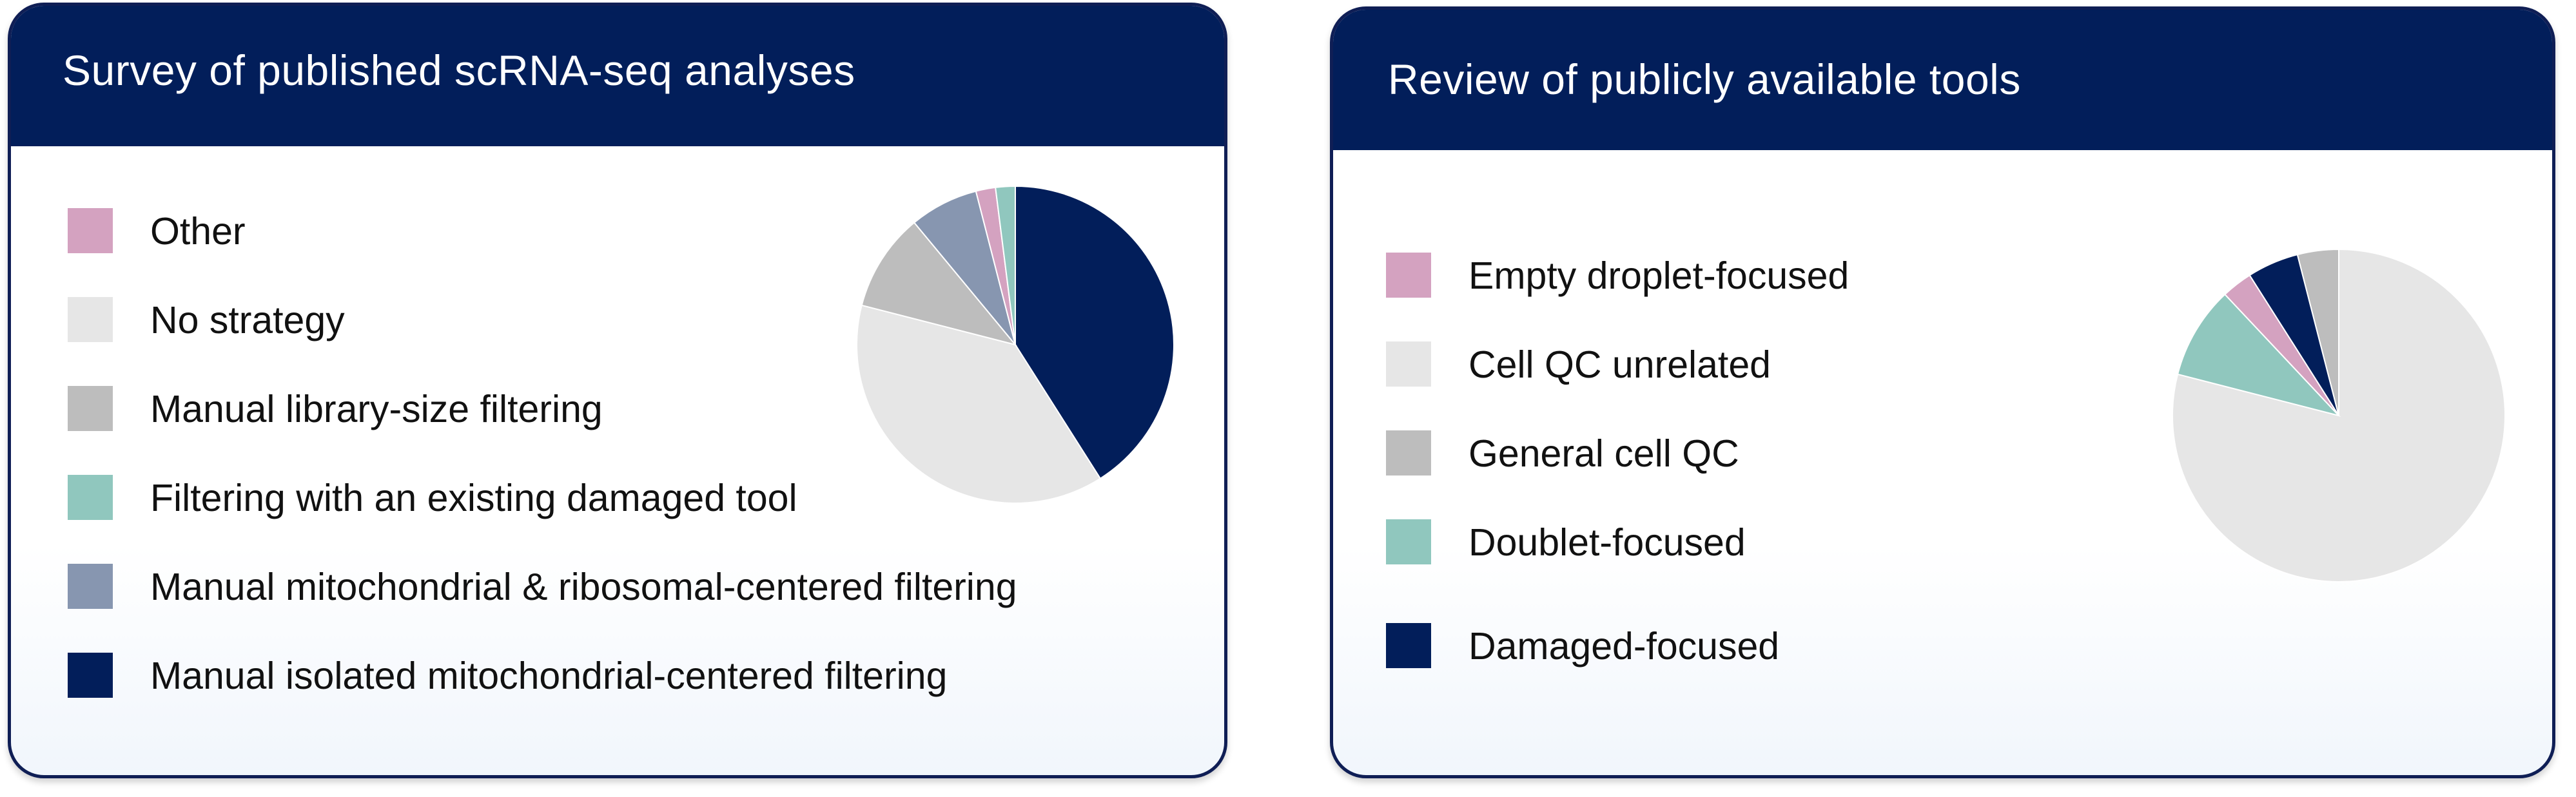 This screenshot has width=2576, height=797. I want to click on pie-slice-doublet-focused, so click(2258, 355).